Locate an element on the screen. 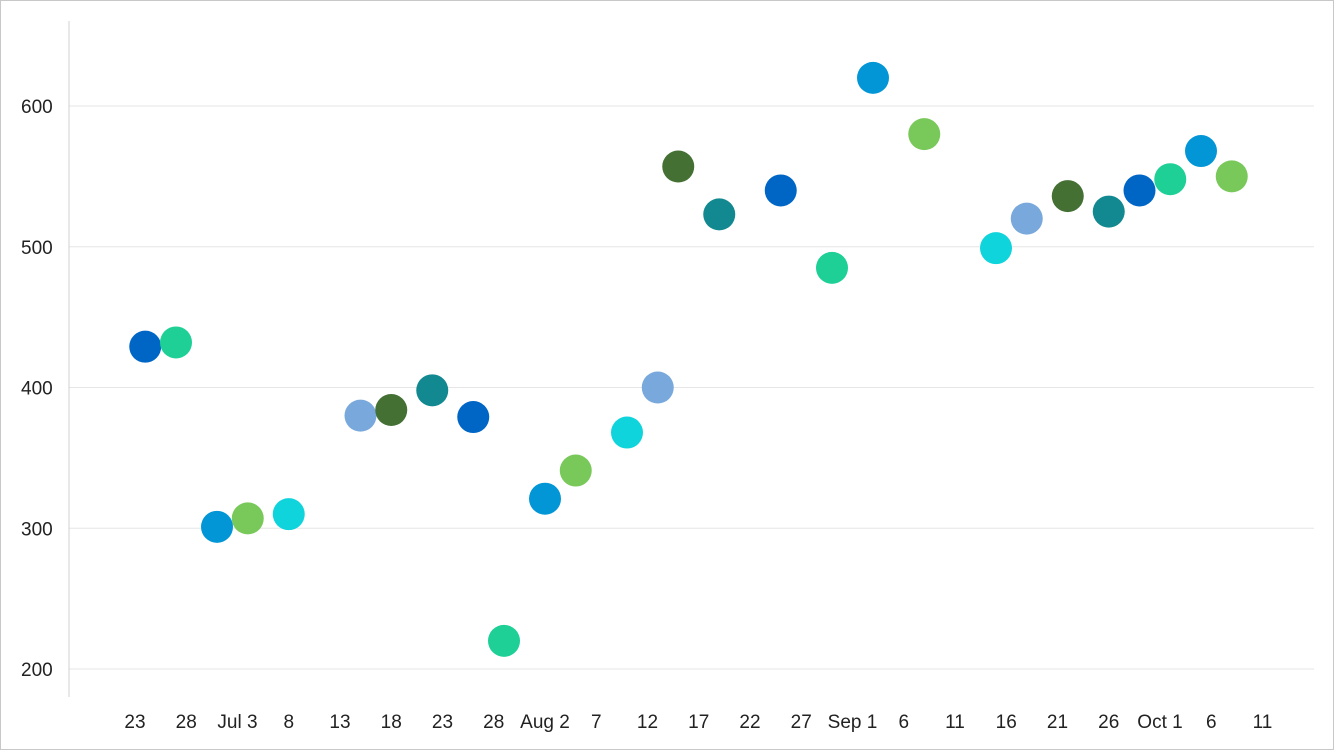  y-tick-label: 500 is located at coordinates (37, 248).